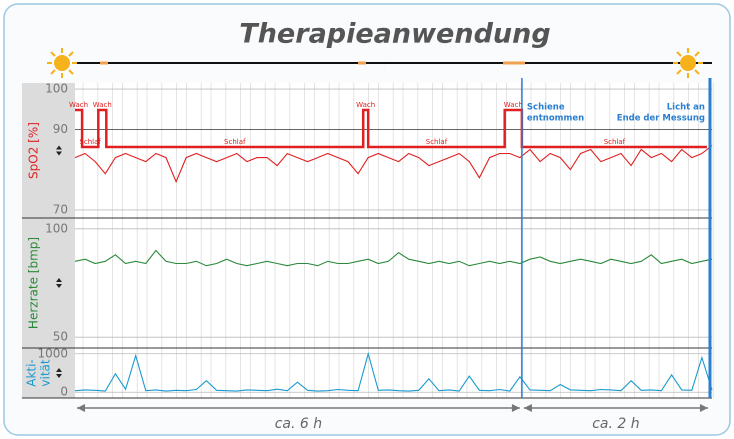  Describe the element at coordinates (60, 129) in the screenshot. I see `y-tick-label: 90` at that location.